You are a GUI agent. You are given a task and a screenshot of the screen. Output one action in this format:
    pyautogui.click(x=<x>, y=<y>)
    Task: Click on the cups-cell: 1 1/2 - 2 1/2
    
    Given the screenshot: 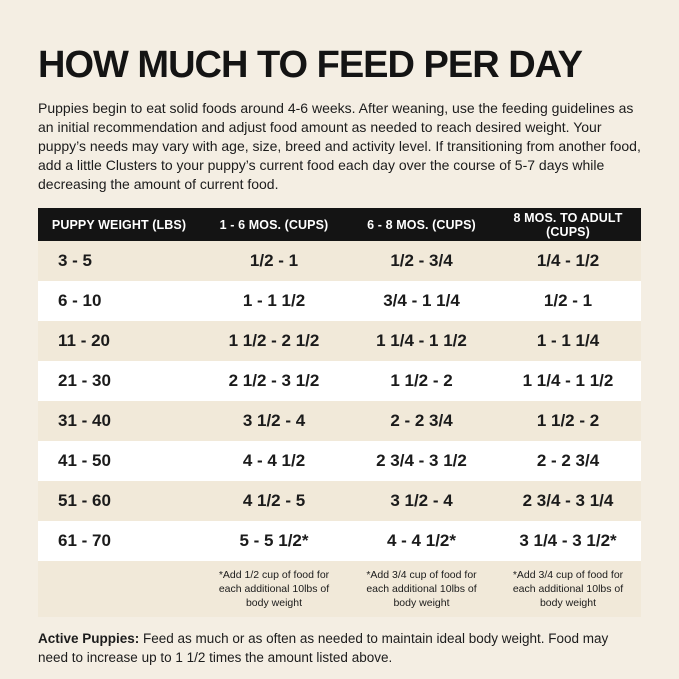 What is the action you would take?
    pyautogui.click(x=274, y=340)
    